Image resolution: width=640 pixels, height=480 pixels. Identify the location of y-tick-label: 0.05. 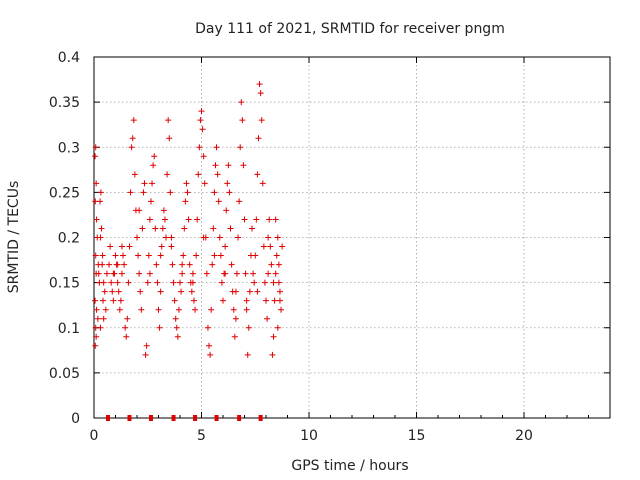
(64, 374).